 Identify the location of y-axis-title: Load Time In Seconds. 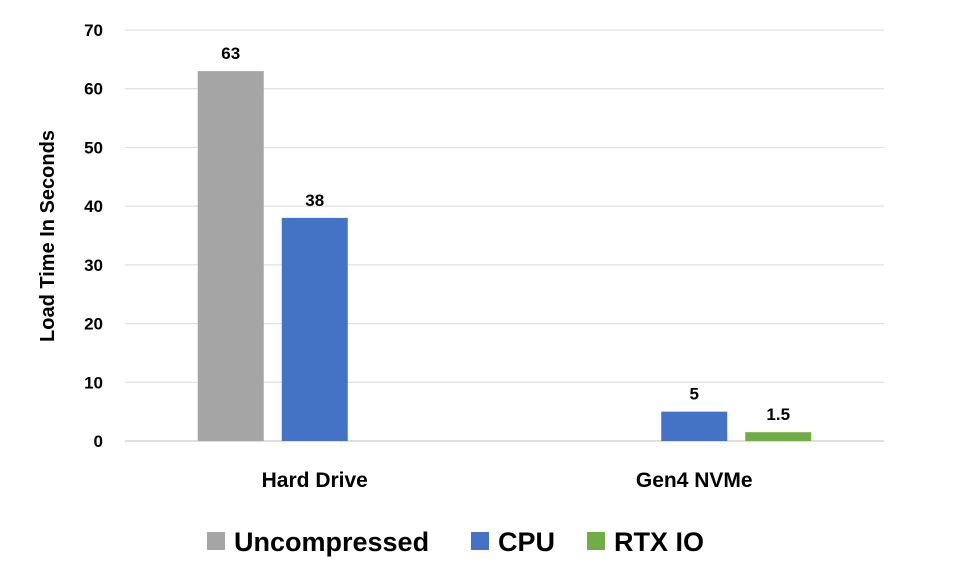
(48, 236).